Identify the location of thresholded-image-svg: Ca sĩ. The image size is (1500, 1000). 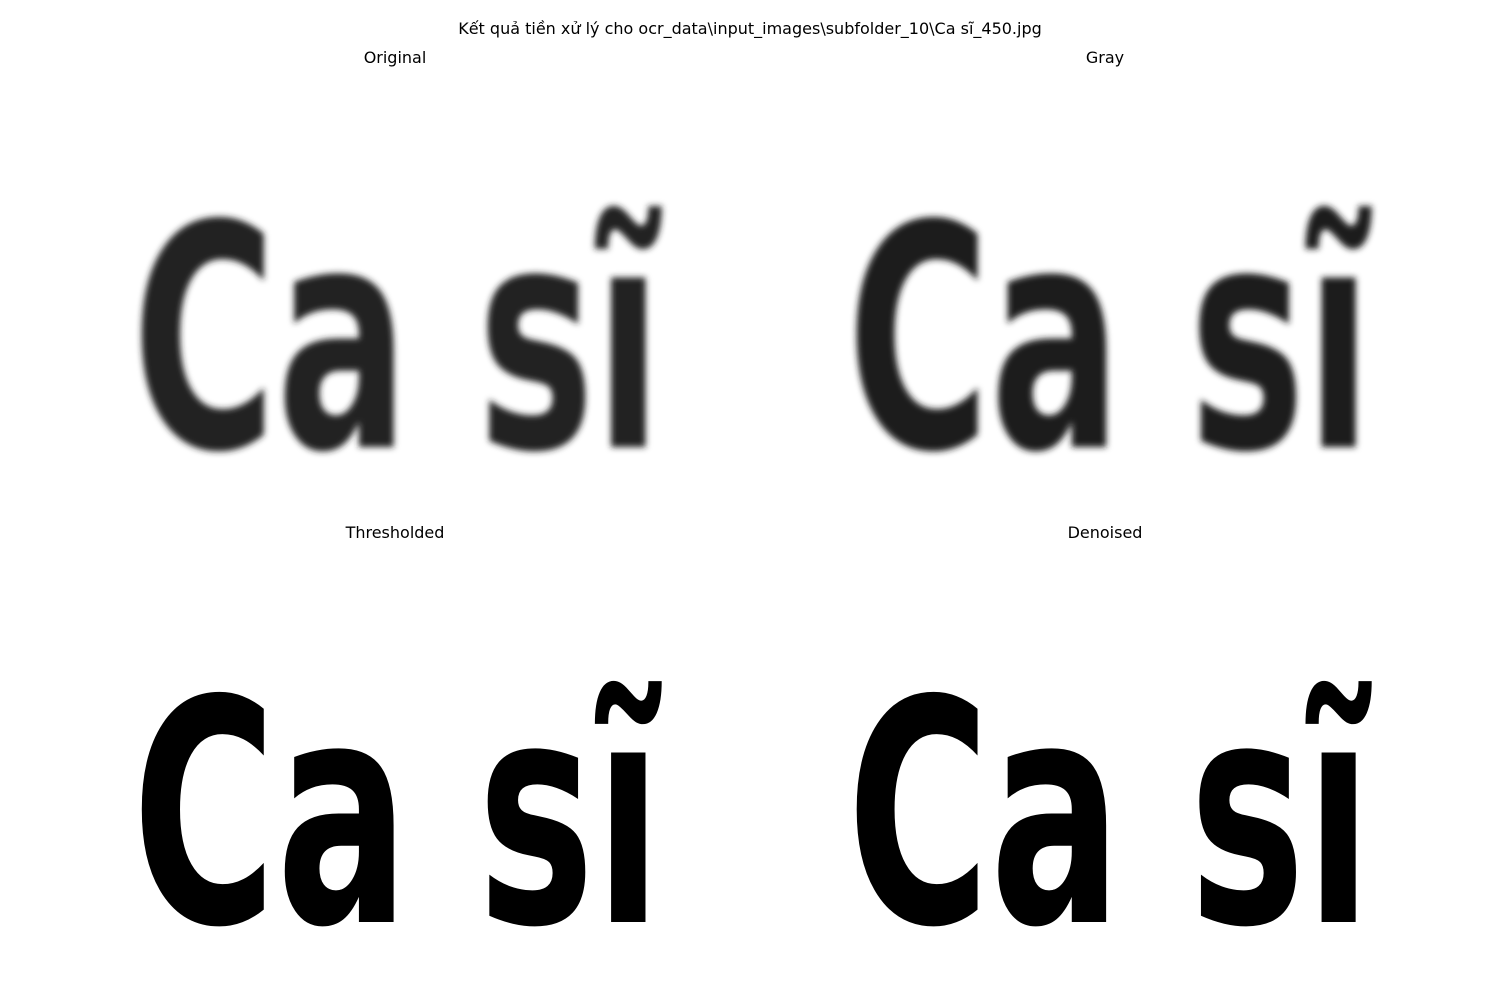
(395, 817).